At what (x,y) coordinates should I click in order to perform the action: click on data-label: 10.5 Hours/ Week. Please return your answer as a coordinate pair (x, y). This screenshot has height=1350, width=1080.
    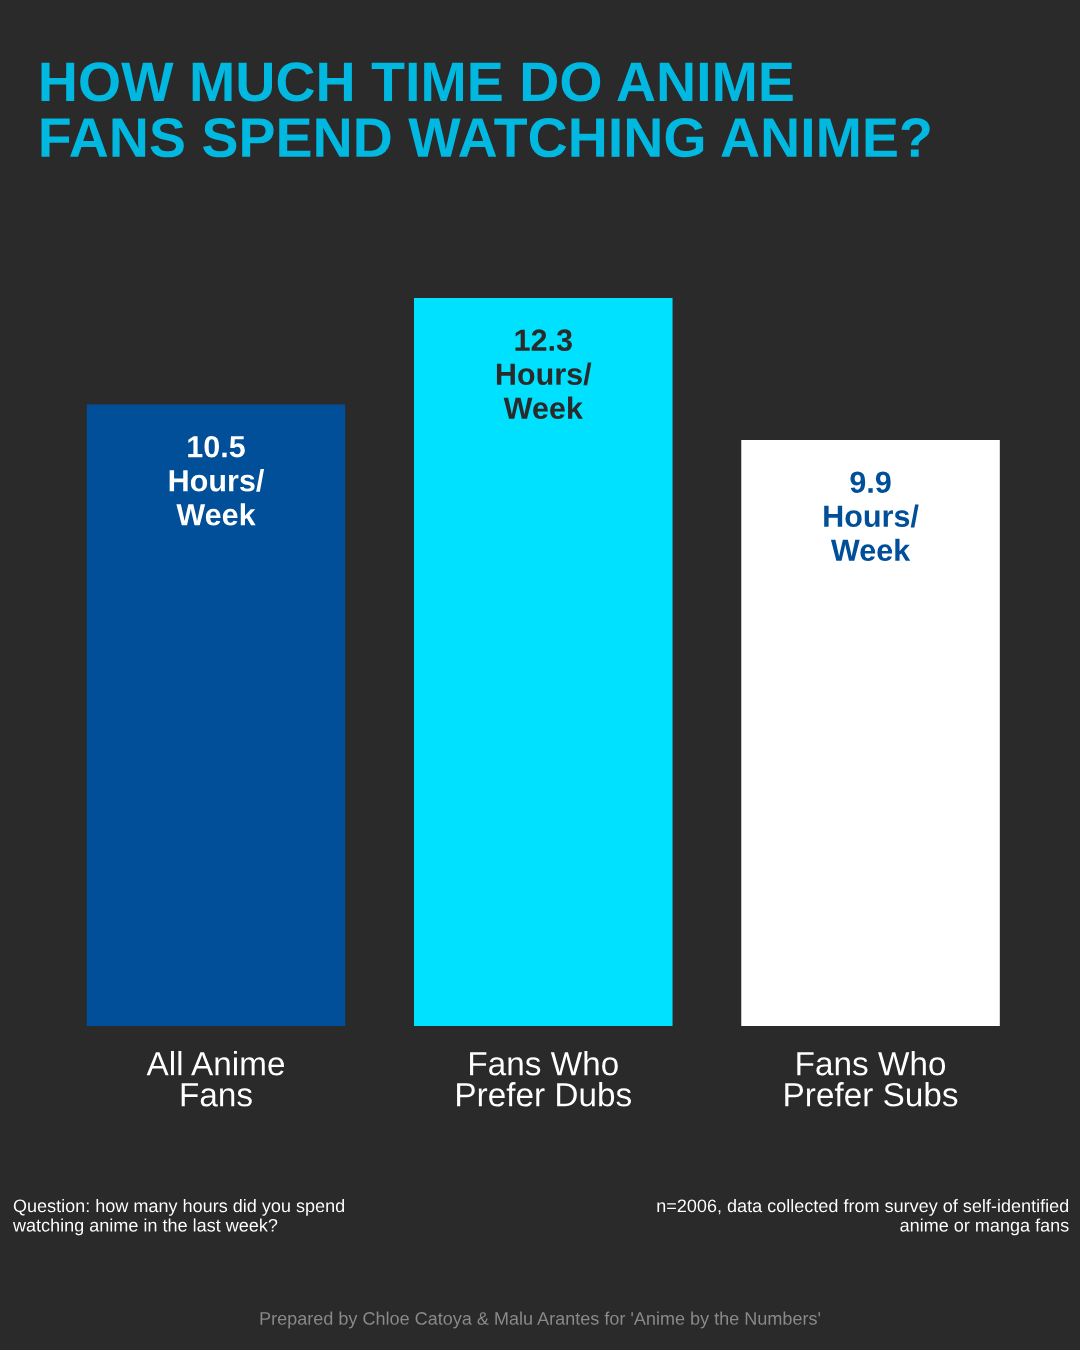
    Looking at the image, I should click on (217, 480).